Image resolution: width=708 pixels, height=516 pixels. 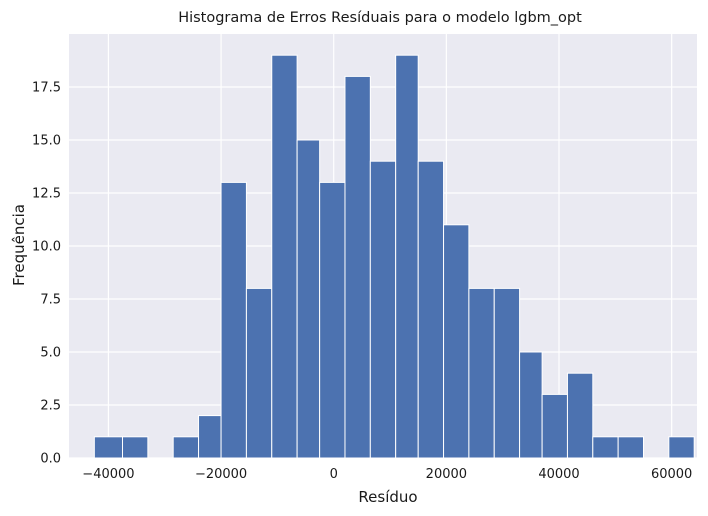 What do you see at coordinates (46, 274) in the screenshot?
I see `y-axis-ticks: 0.0 2.5 5.0 7.5 10.0 12.5 15.0 17.5` at bounding box center [46, 274].